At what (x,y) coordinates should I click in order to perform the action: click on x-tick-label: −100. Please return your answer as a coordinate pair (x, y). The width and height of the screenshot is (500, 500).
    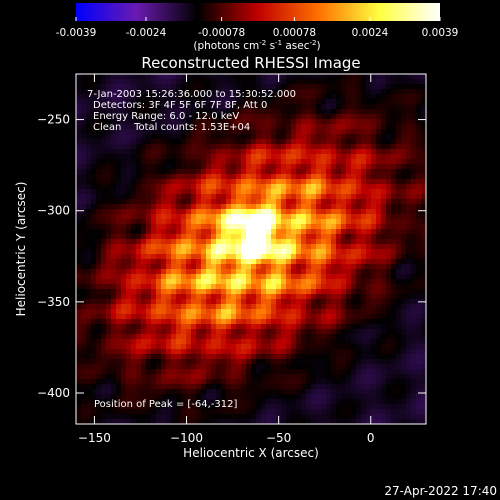
    Looking at the image, I should click on (186, 438).